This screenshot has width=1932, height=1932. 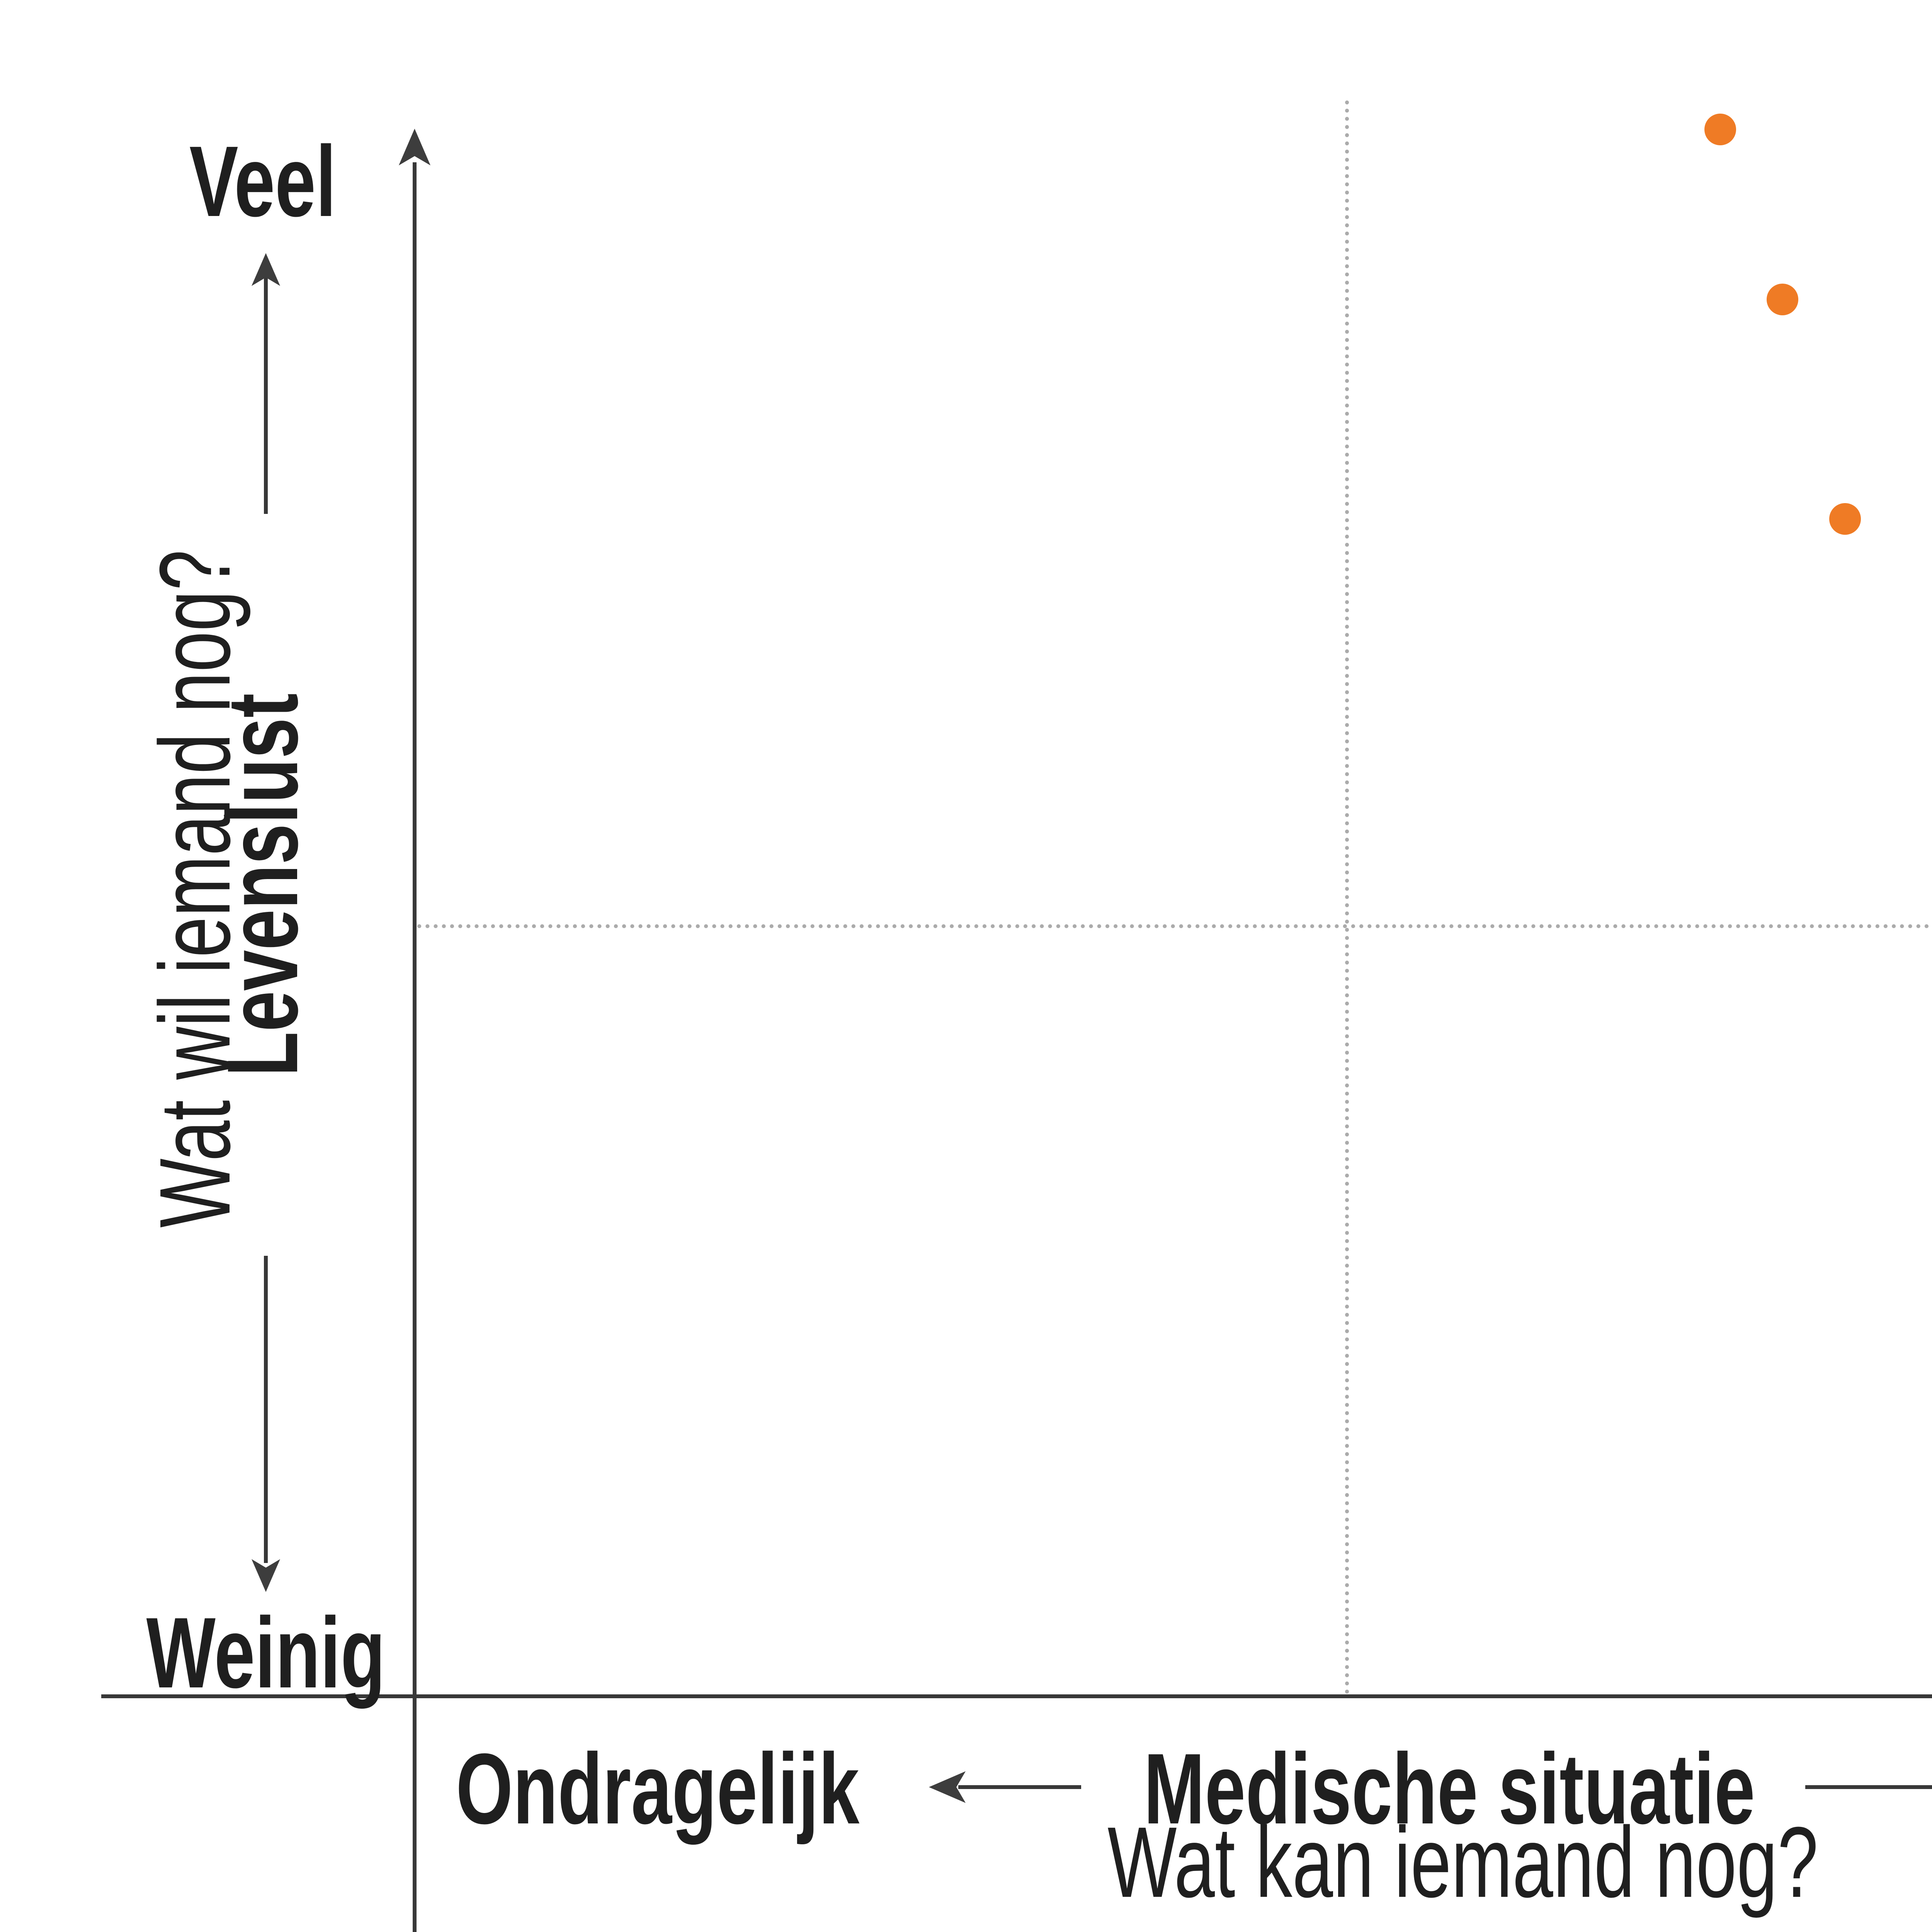 I want to click on x-axis-min-label: Ondragelijk, so click(x=658, y=1789).